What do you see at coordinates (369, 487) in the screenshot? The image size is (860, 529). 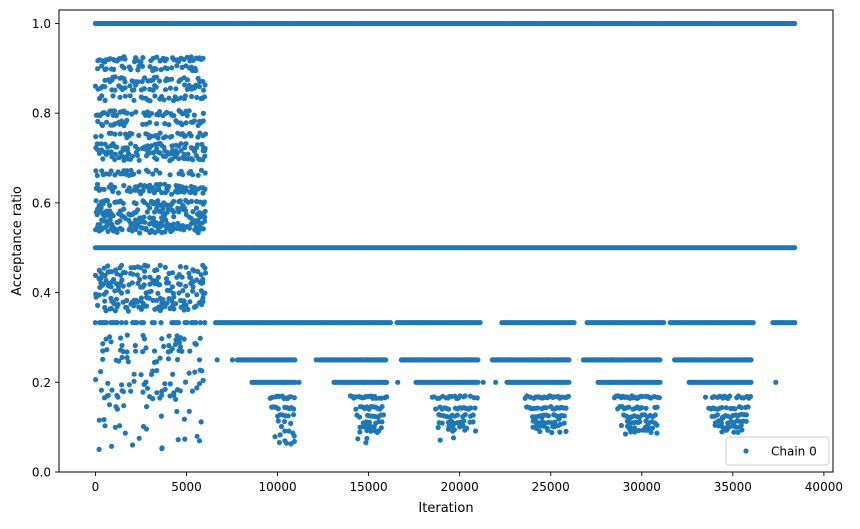 I see `x-tick-label: 15000` at bounding box center [369, 487].